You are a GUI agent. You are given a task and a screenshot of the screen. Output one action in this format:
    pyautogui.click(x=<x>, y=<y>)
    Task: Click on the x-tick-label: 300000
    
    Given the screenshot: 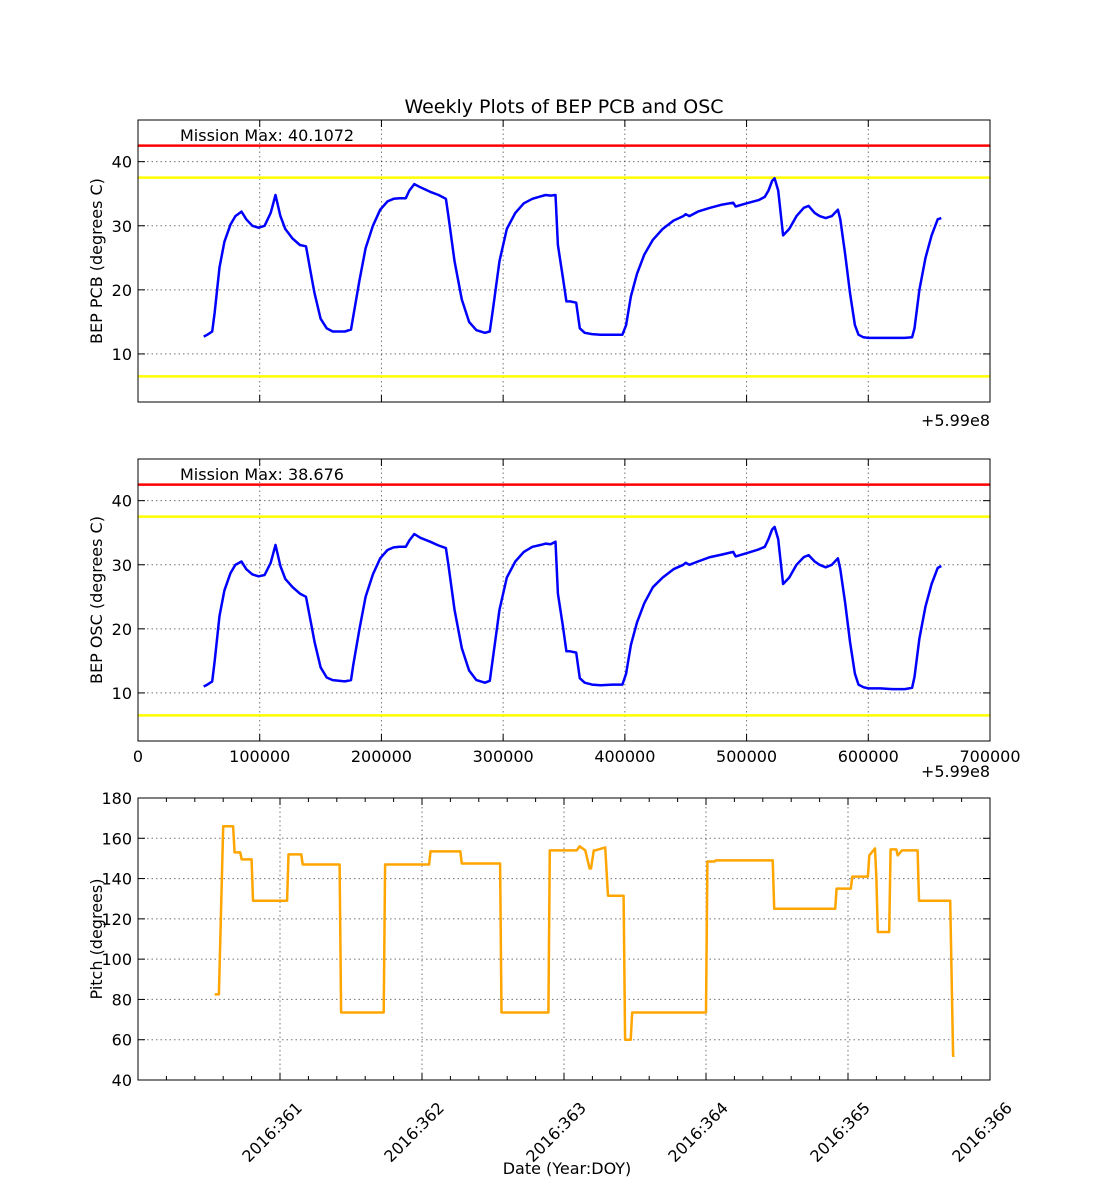 What is the action you would take?
    pyautogui.click(x=503, y=756)
    